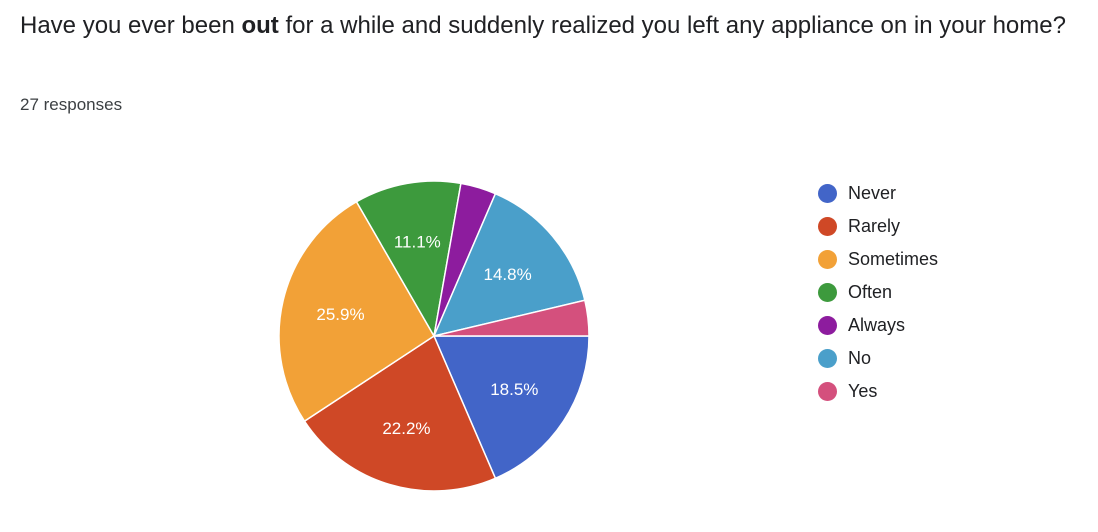 This screenshot has height=532, width=1098. I want to click on legend-item-sometimes: Sometimes, so click(878, 259).